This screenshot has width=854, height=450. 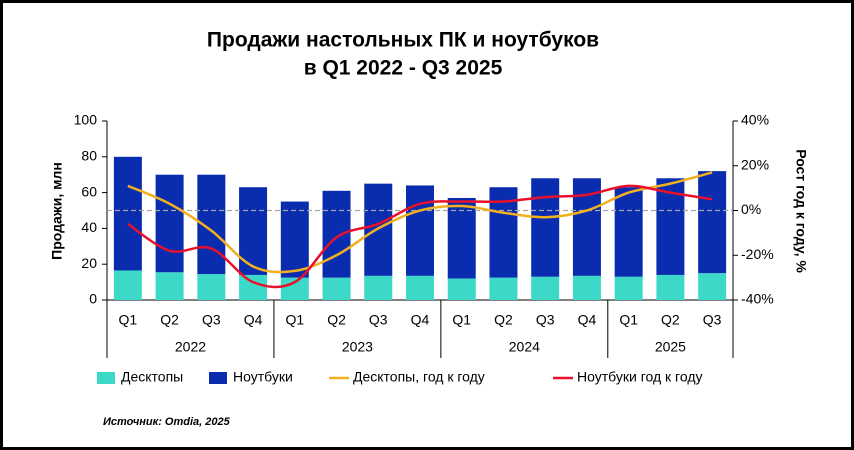 I want to click on y2-axis-title: Рост год к году, %, so click(x=801, y=211).